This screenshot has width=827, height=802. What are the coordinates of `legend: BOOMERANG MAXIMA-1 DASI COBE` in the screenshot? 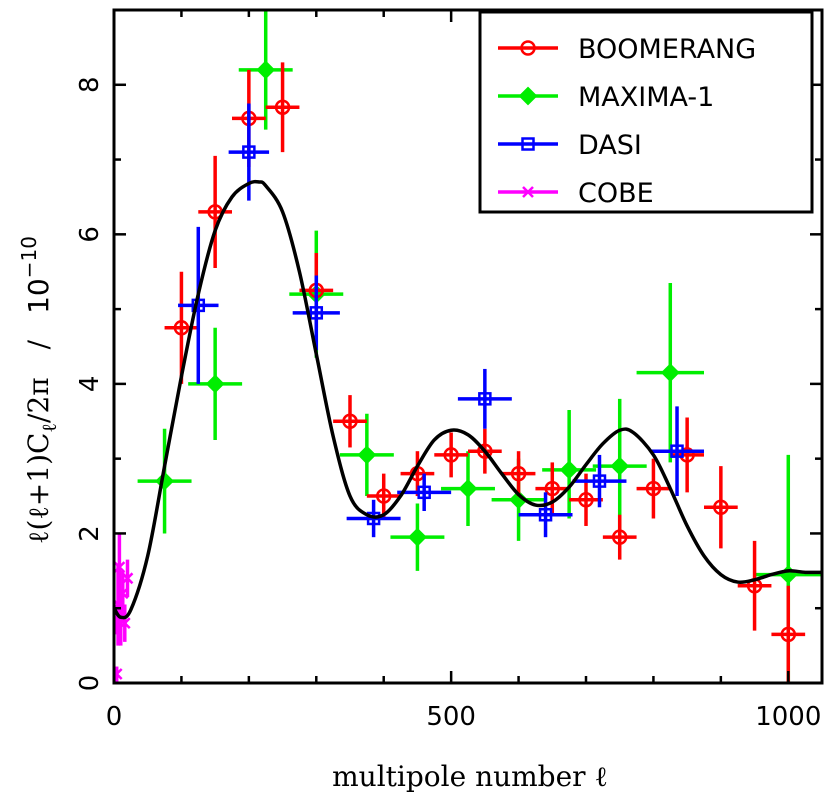 It's located at (646, 112).